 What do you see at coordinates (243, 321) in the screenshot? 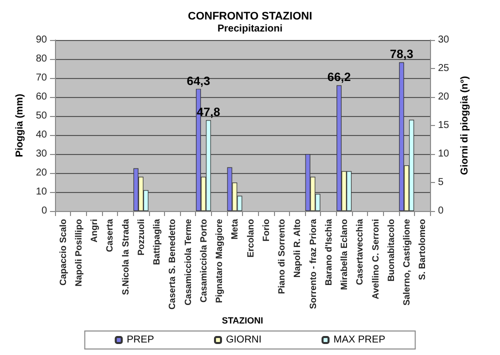
I see `x-axis-title: STAZIONI` at bounding box center [243, 321].